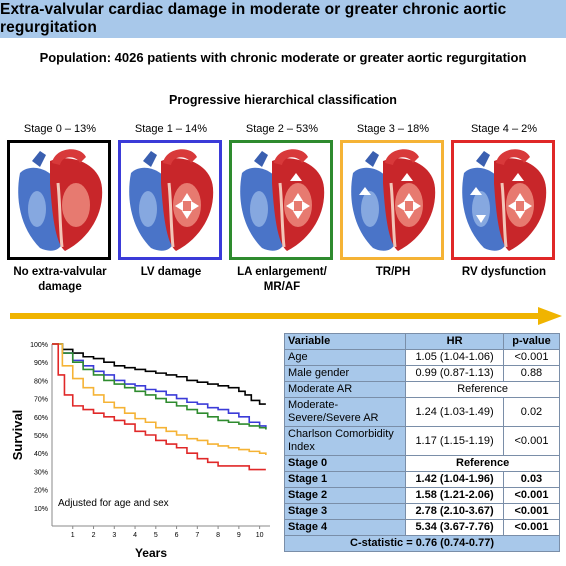 This screenshot has width=566, height=566. I want to click on stage-1-label: Stage 1 – 14%, so click(171, 129).